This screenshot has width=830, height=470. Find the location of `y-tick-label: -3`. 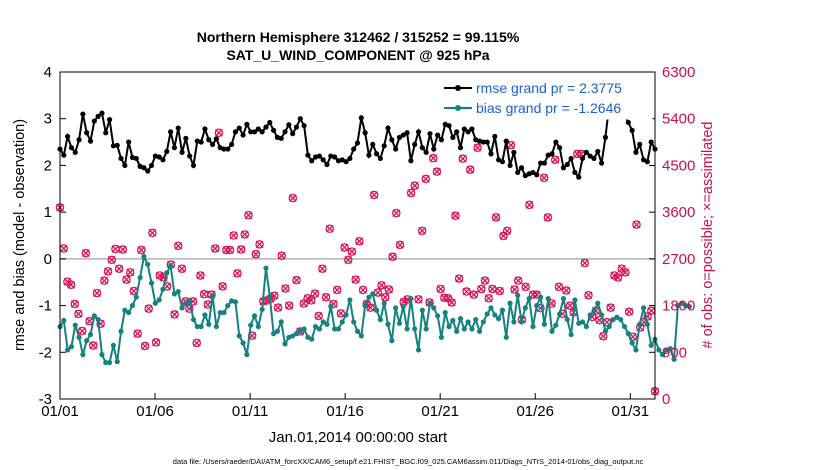

y-tick-label: -3 is located at coordinates (45, 399).